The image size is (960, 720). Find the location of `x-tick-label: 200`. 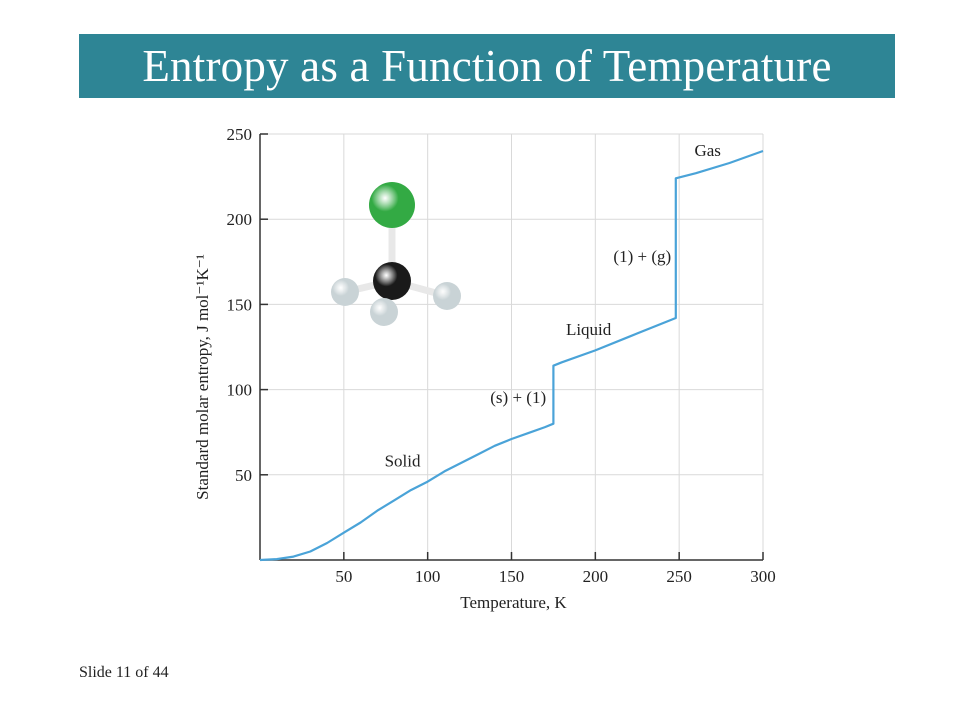

x-tick-label: 200 is located at coordinates (596, 576).